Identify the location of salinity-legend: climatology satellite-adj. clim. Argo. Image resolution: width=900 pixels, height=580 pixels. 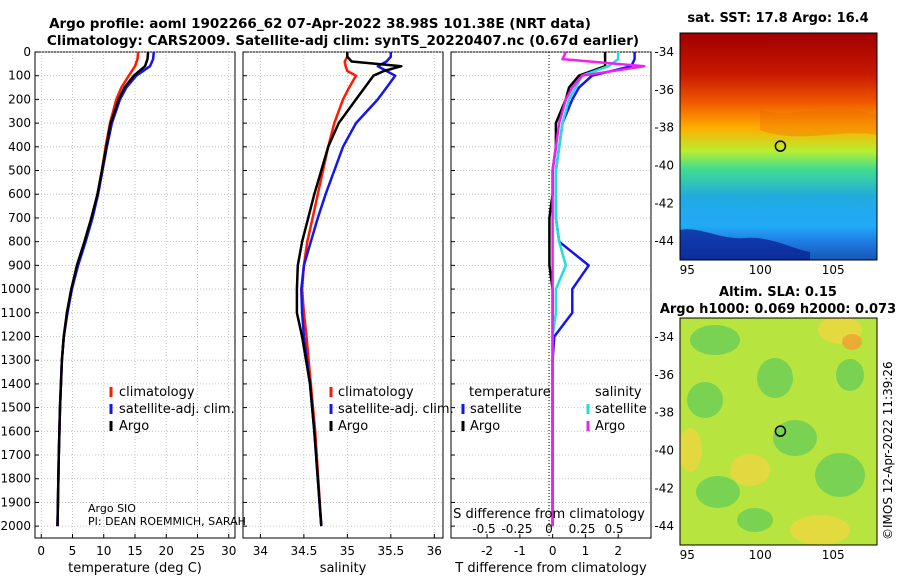
(391, 409).